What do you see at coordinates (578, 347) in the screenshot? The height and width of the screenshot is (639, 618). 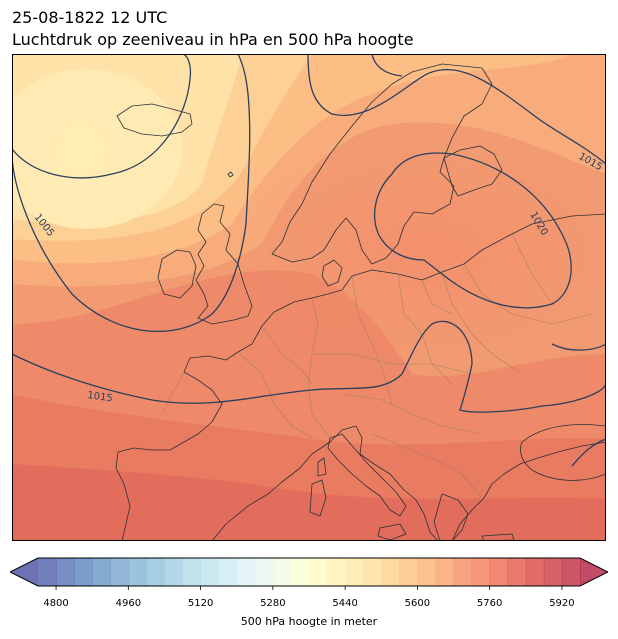 I see `isobar-1015-east-b` at bounding box center [578, 347].